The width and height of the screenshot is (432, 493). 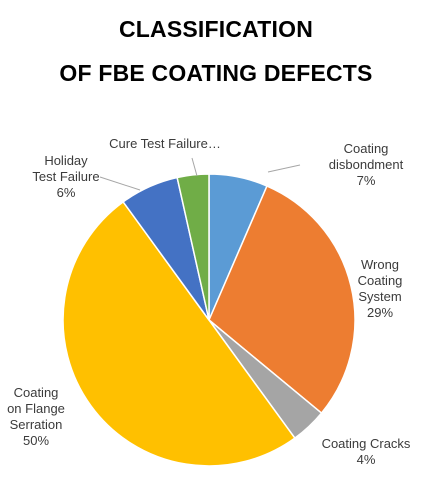 What do you see at coordinates (379, 296) in the screenshot?
I see `slice-label-line: System` at bounding box center [379, 296].